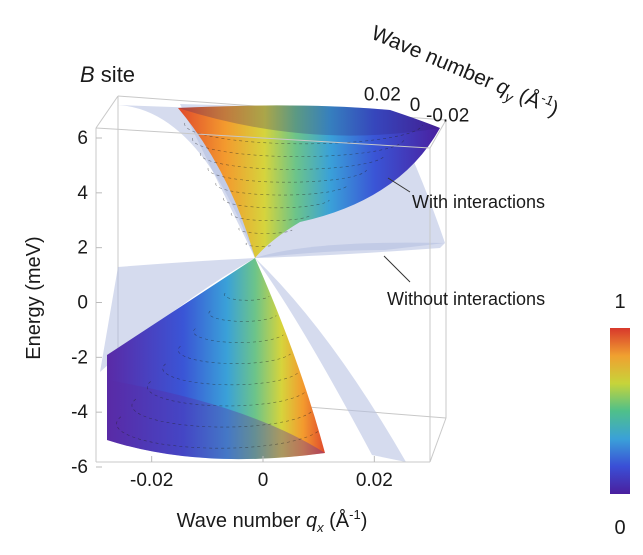 Image resolution: width=643 pixels, height=555 pixels. I want to click on surface-with-interactions-lower, so click(216, 359).